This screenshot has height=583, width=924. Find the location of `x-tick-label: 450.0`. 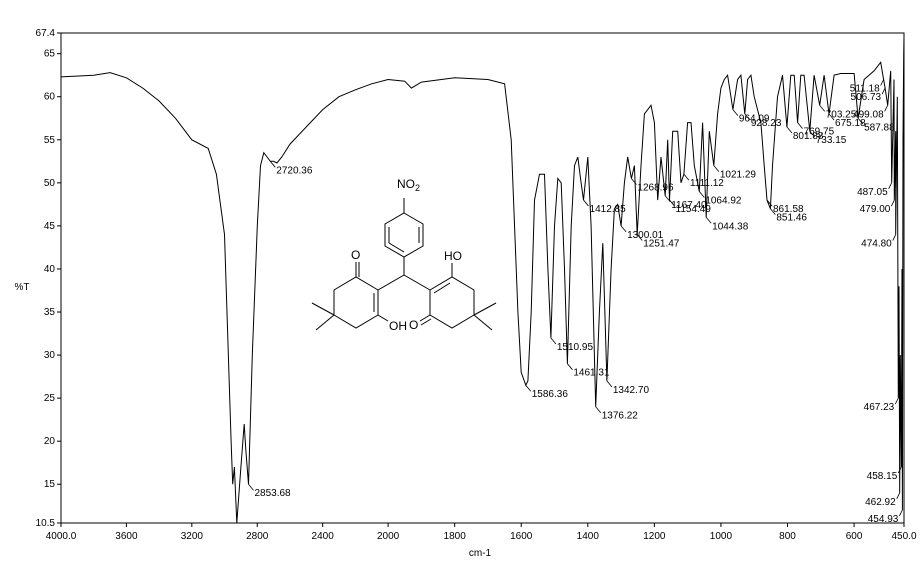

x-tick-label: 450.0 is located at coordinates (903, 536).